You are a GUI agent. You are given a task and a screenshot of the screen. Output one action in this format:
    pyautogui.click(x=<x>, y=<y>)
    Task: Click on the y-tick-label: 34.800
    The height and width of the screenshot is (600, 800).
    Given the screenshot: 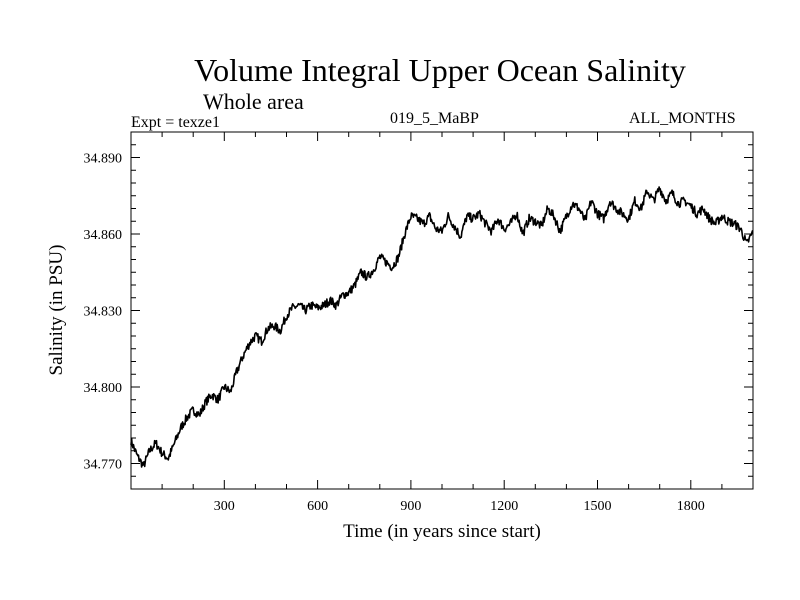 What is the action you would take?
    pyautogui.click(x=103, y=388)
    